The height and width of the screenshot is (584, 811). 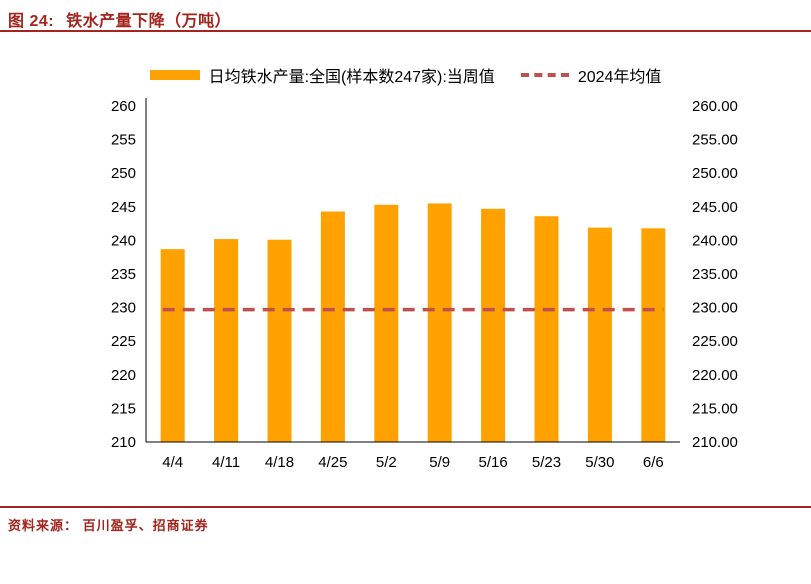 I want to click on chart-legend: 日均铁水产量:全国(样本数247家):当周值 2024年均值, so click(x=405, y=75).